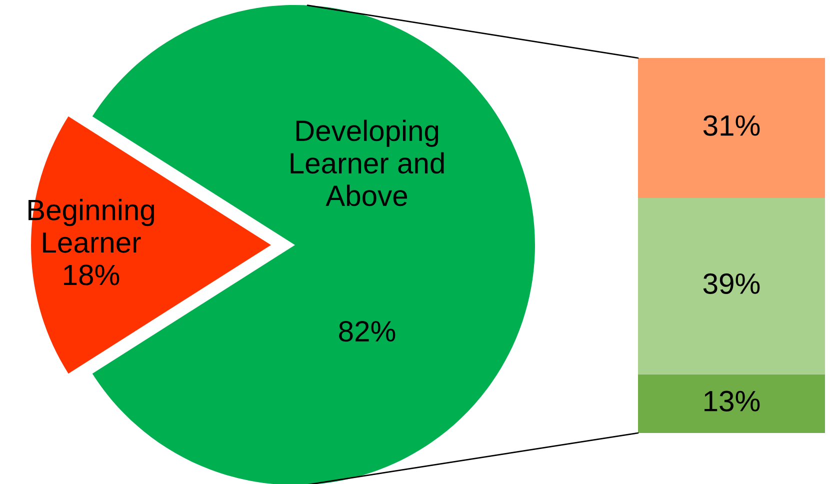  I want to click on data-label: 39%, so click(731, 283).